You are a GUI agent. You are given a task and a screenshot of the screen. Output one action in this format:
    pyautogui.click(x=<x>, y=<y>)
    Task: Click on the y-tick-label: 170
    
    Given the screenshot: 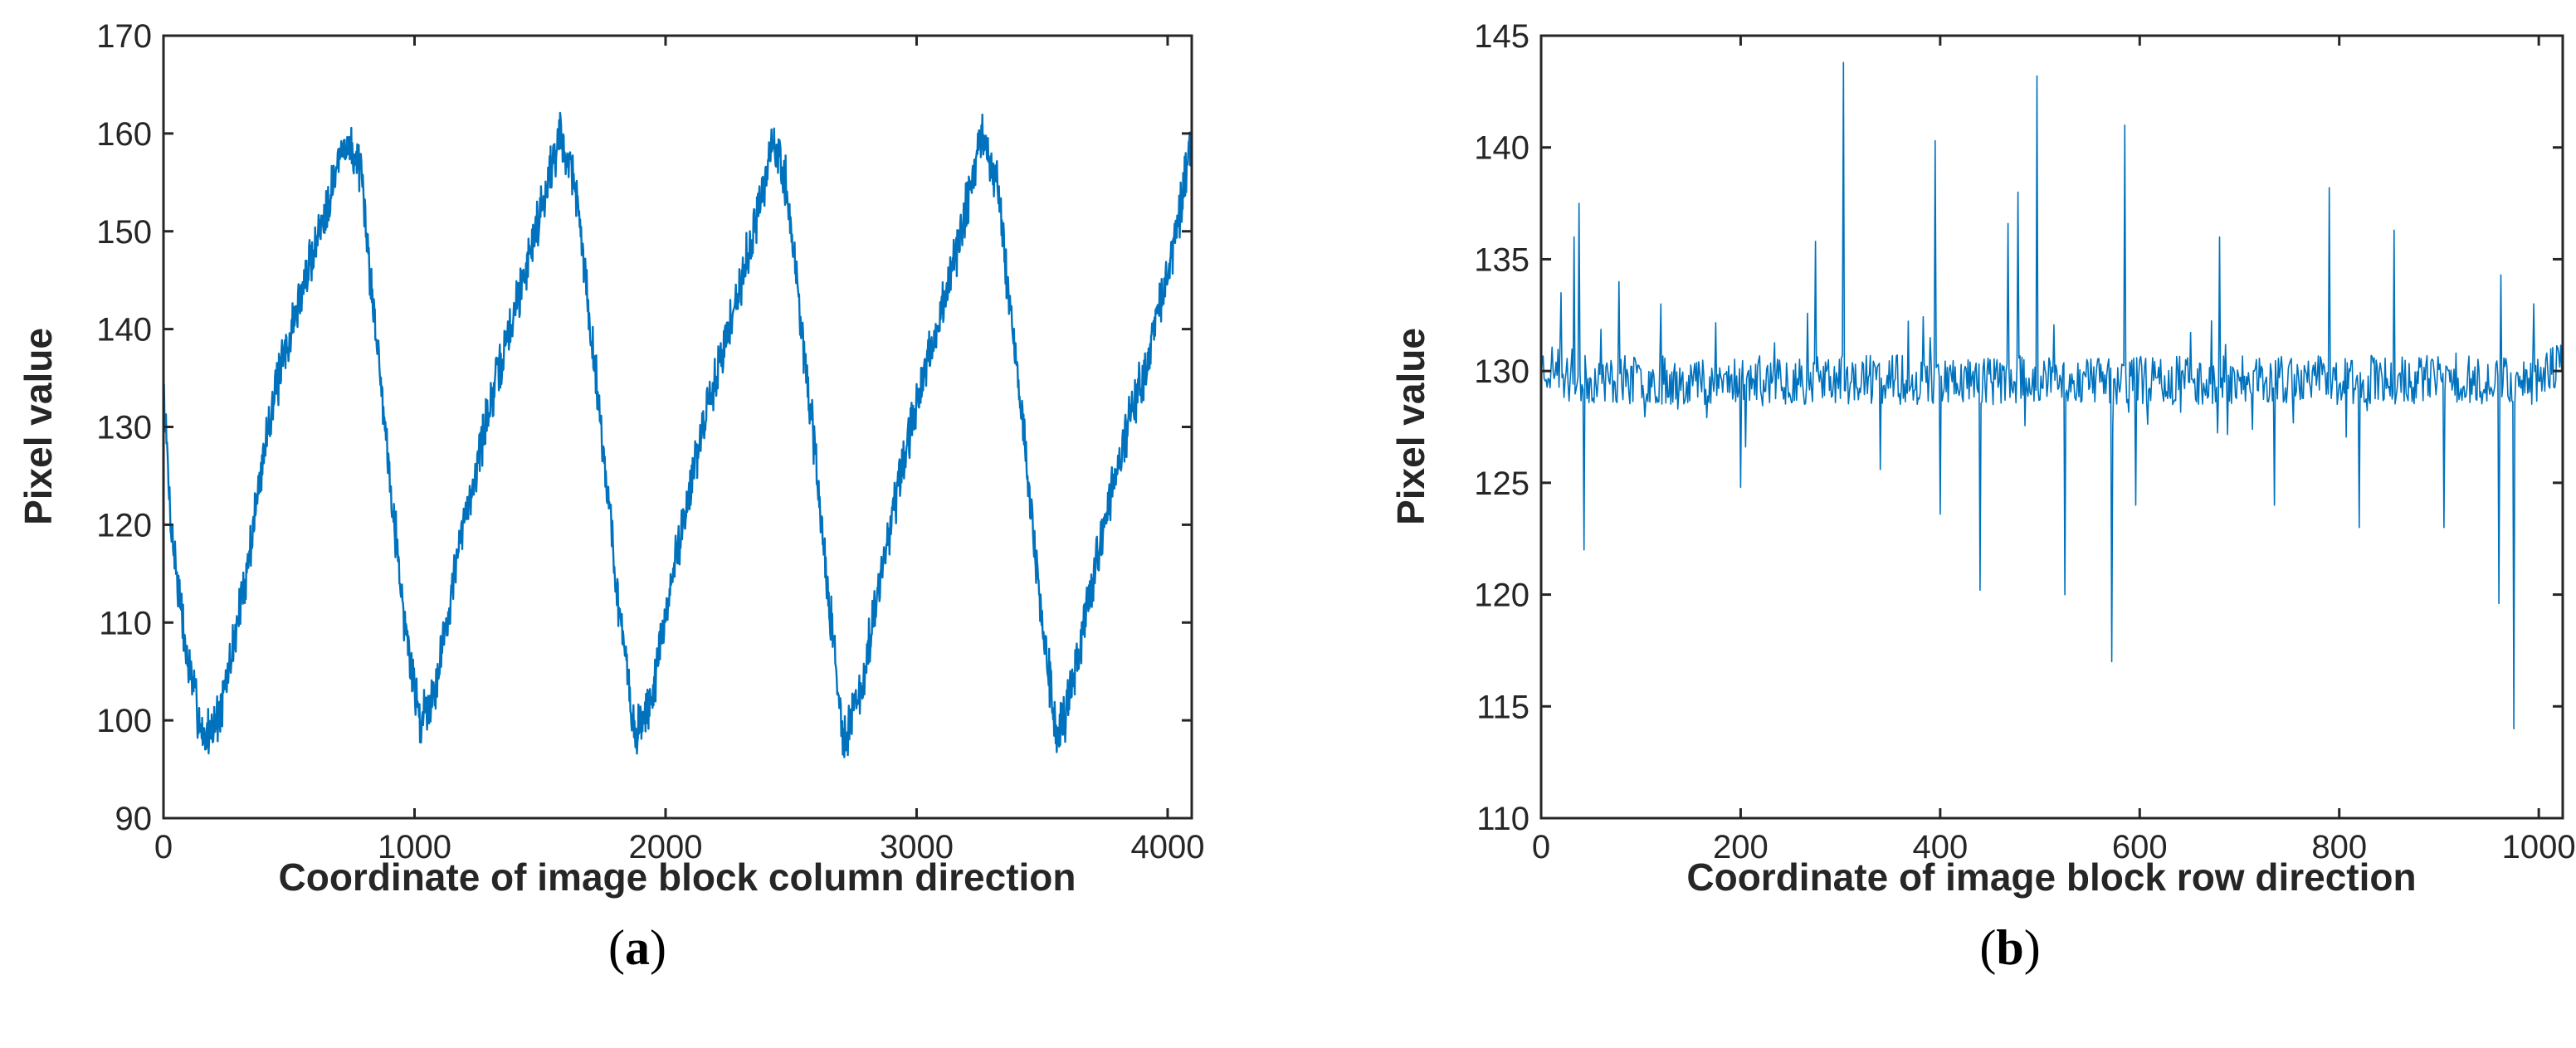 What is the action you would take?
    pyautogui.click(x=124, y=36)
    